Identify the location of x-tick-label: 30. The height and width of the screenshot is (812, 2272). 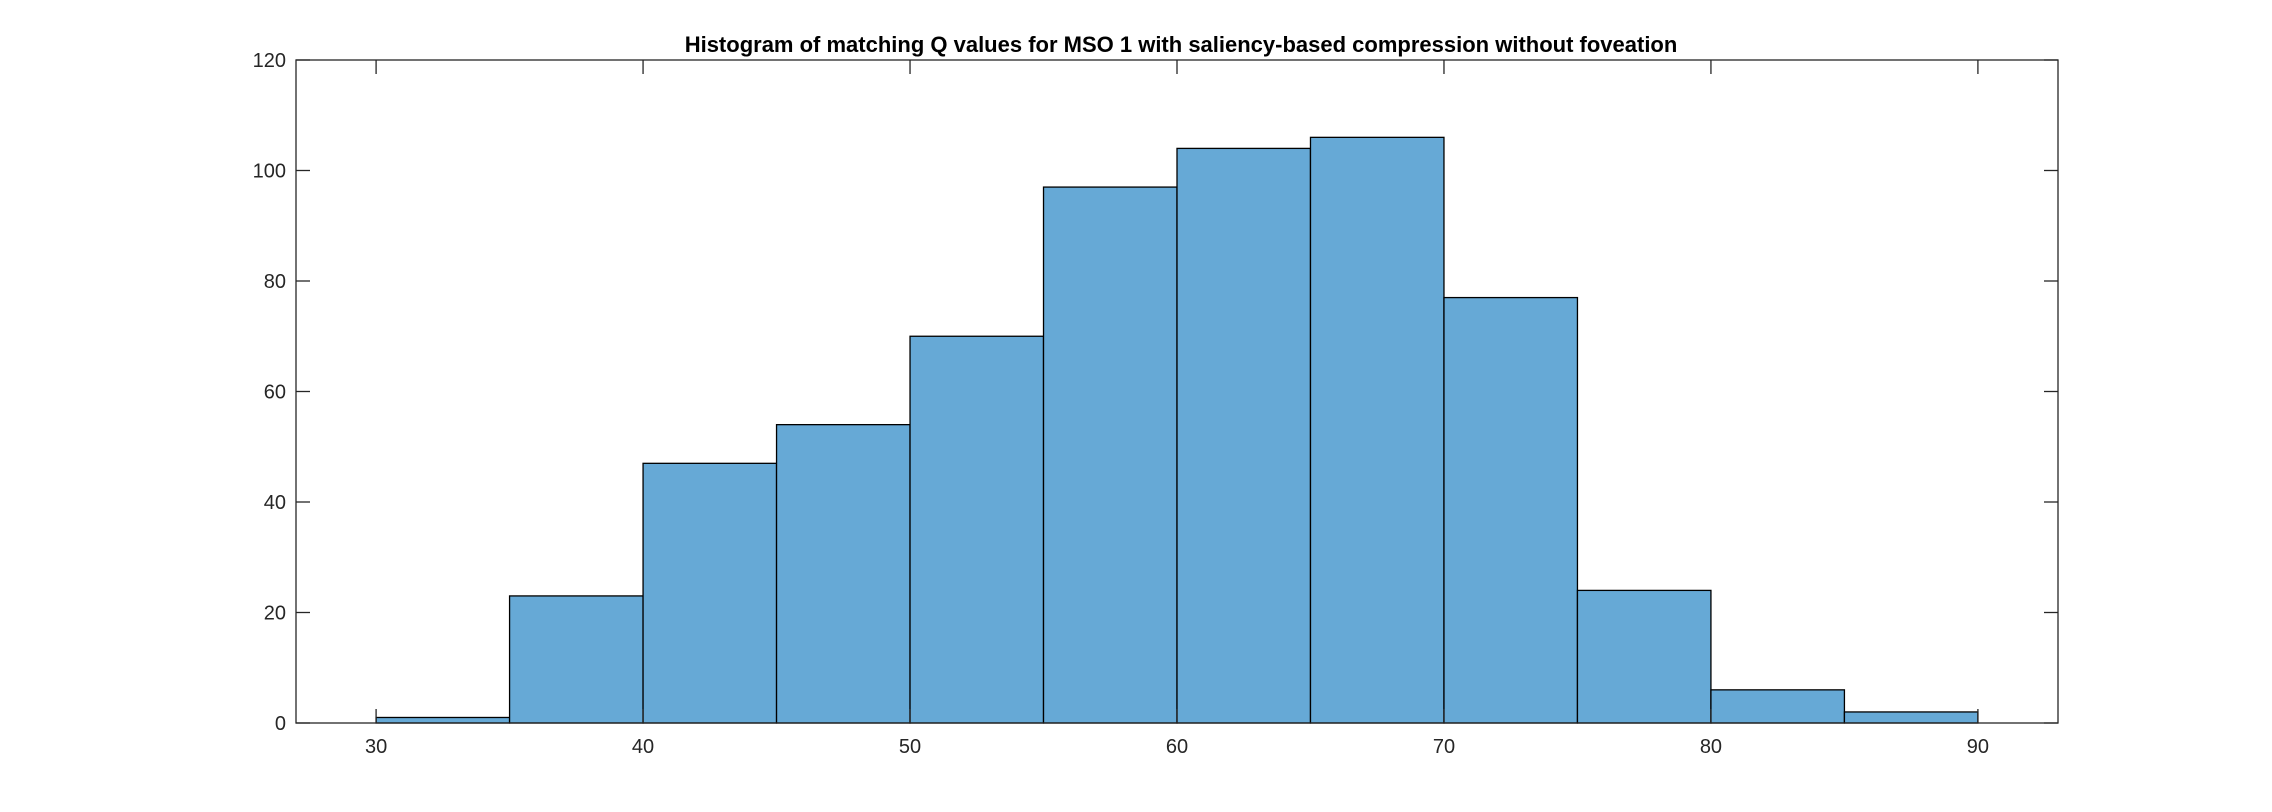
(376, 747).